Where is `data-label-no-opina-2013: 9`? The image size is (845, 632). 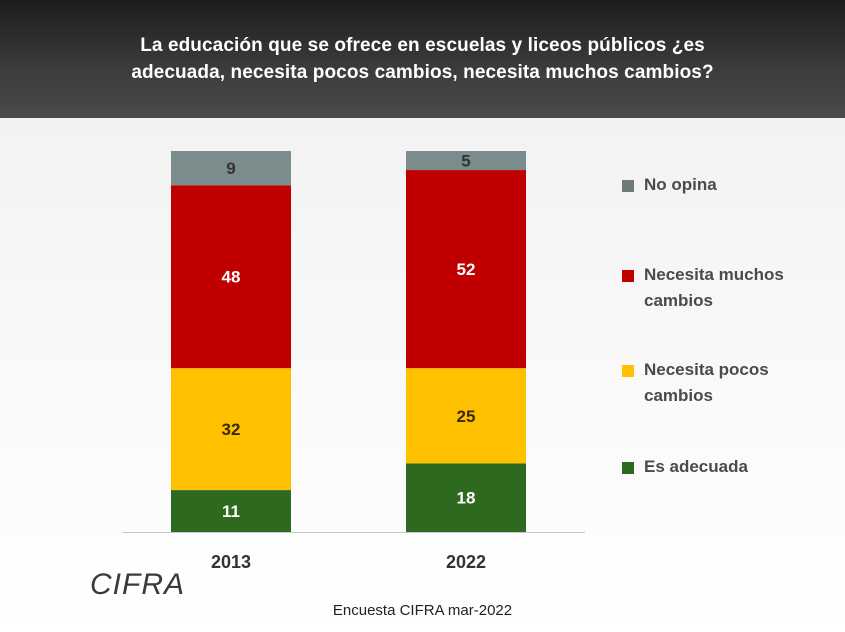 data-label-no-opina-2013: 9 is located at coordinates (230, 168).